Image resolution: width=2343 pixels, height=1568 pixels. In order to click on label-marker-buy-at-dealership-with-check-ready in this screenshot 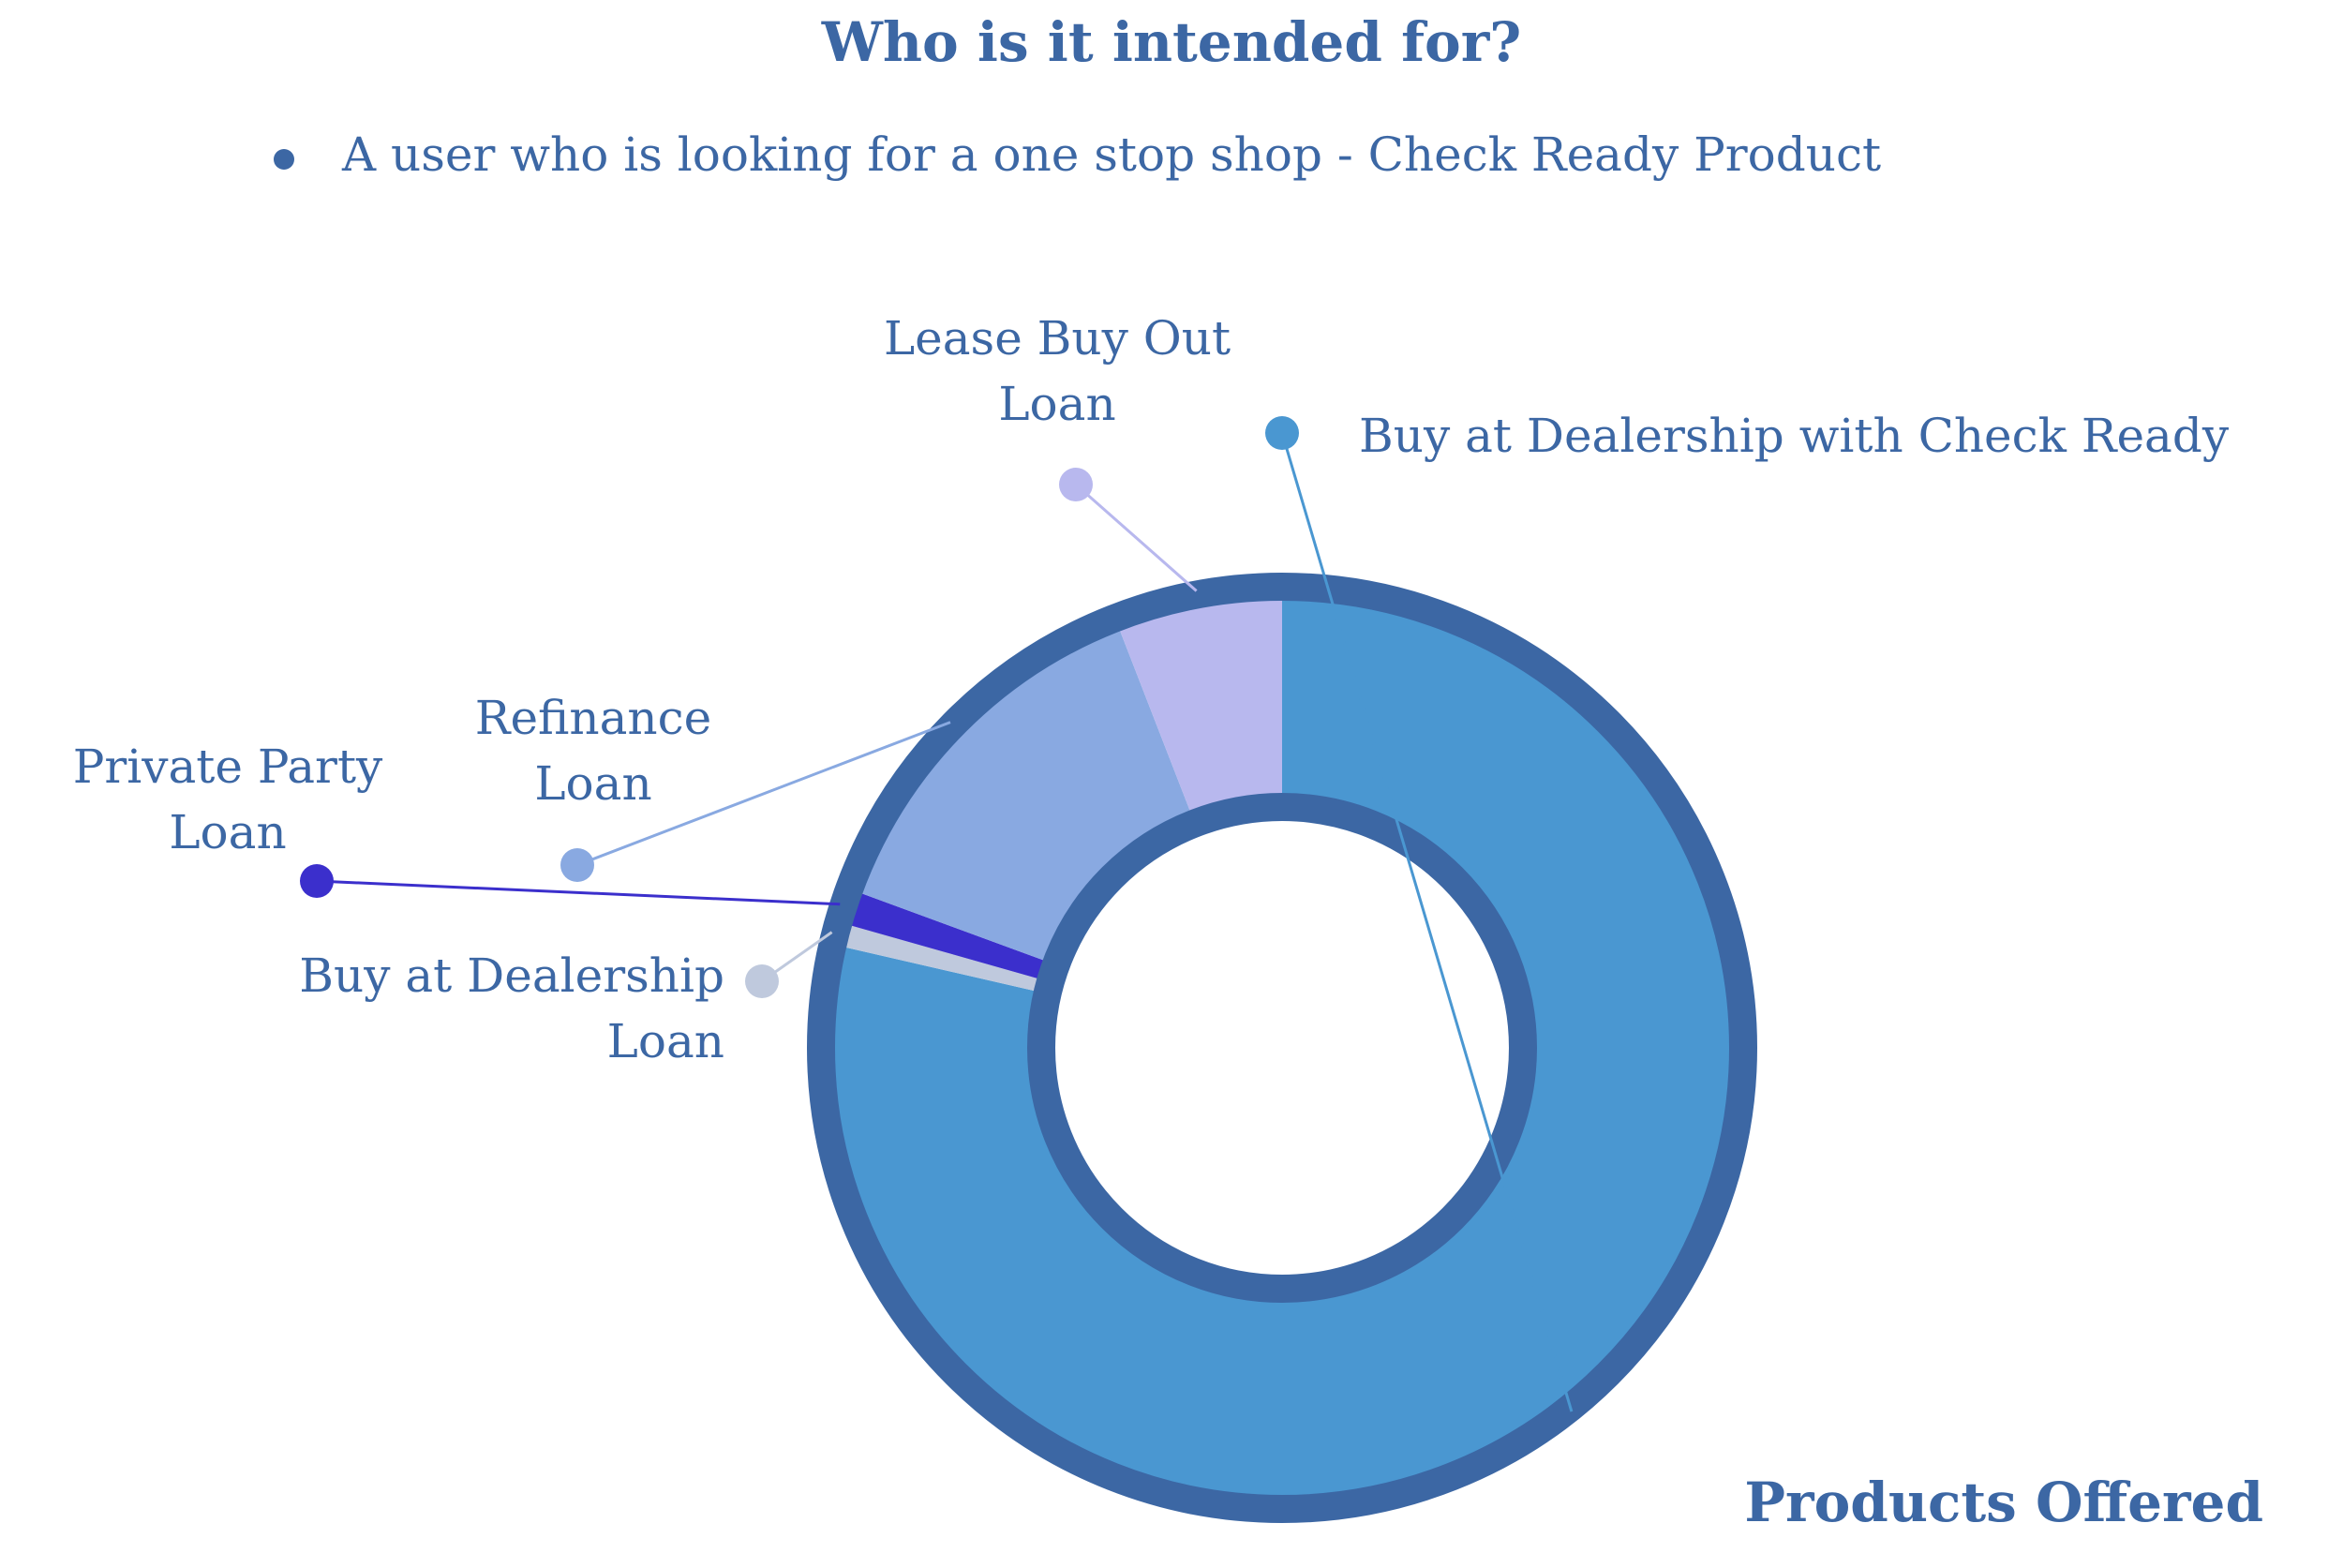, I will do `click(1282, 433)`.